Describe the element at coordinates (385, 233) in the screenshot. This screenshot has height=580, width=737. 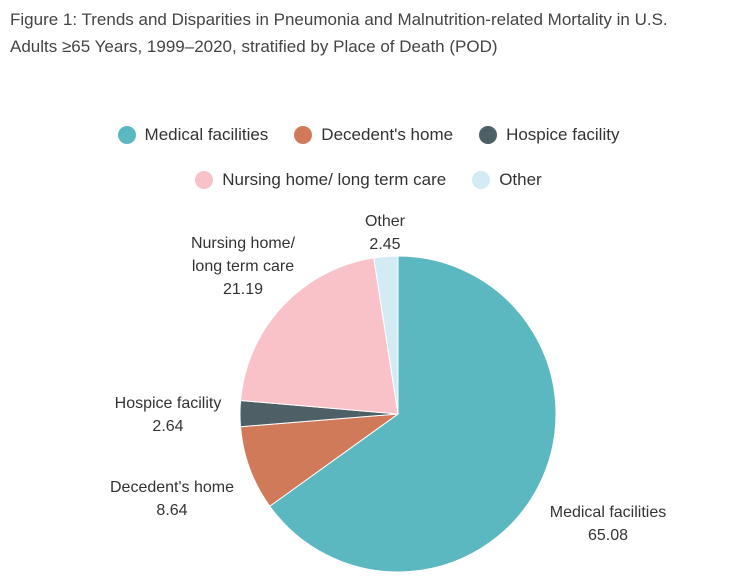
I see `slice-label-other: Other 2.45` at that location.